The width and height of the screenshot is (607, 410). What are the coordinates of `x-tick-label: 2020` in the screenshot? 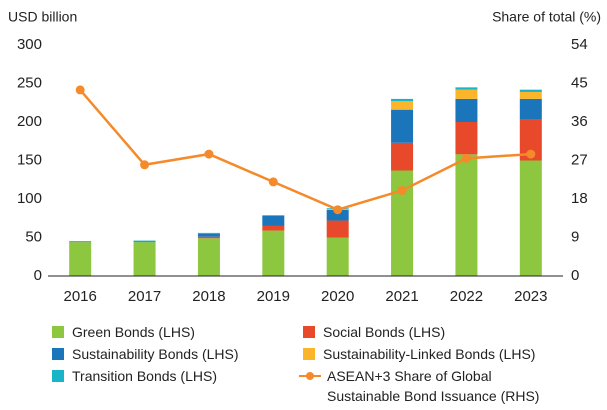 It's located at (337, 296).